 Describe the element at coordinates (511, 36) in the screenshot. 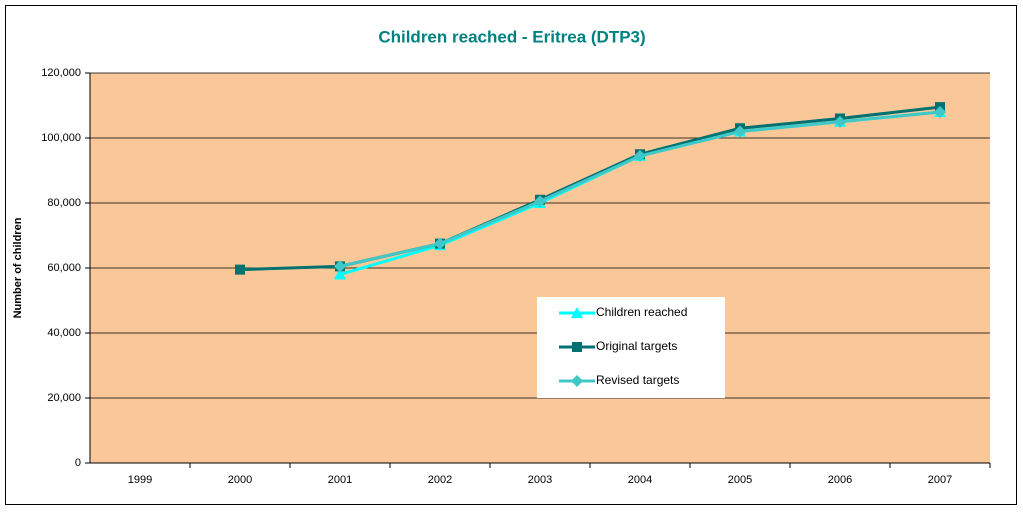

I see `chart-title: Children reached - Eritrea (DTP3)` at that location.